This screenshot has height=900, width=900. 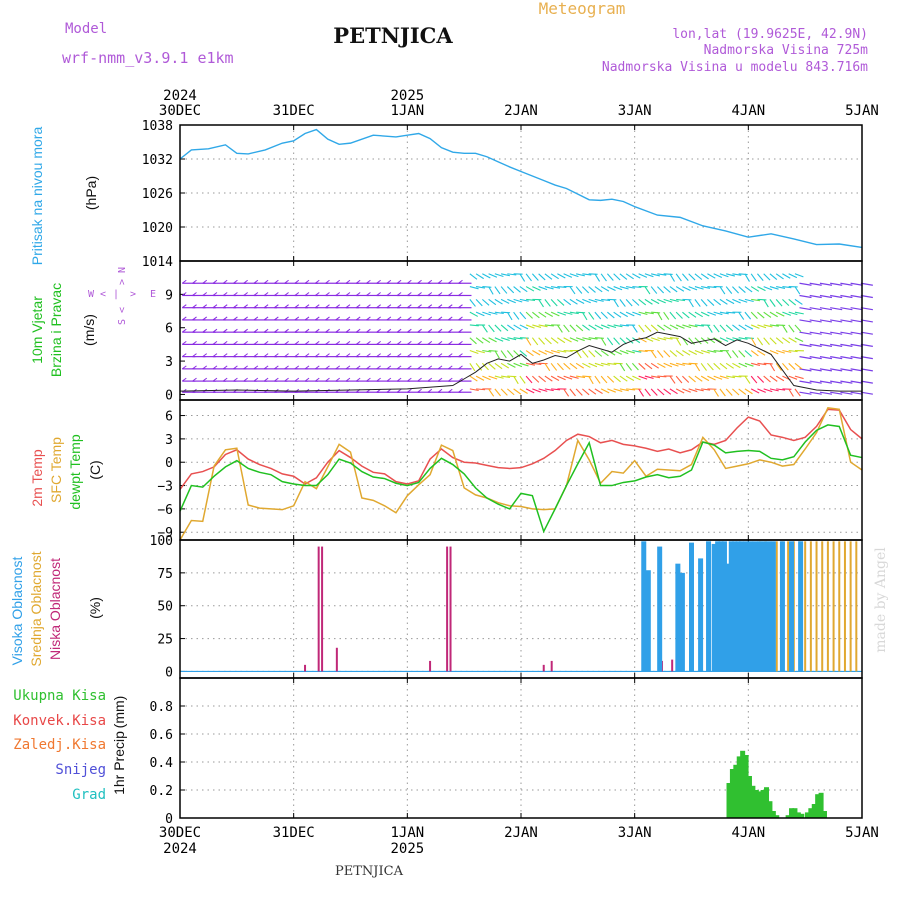 I want to click on model-elevation-label: Nadmorska Visina u modelu 843.716m, so click(x=735, y=67).